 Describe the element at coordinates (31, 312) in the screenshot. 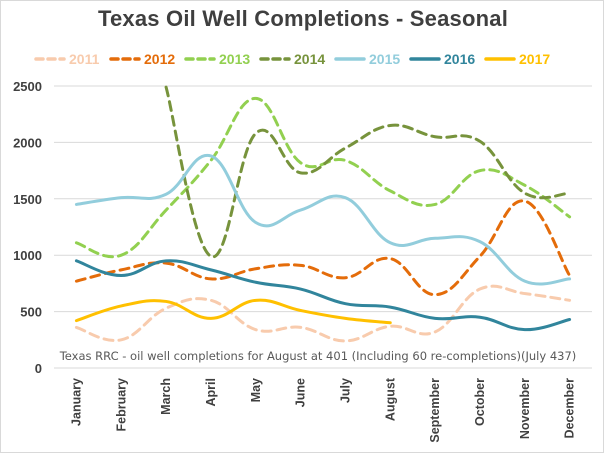

I see `y-tick-label: 500` at that location.